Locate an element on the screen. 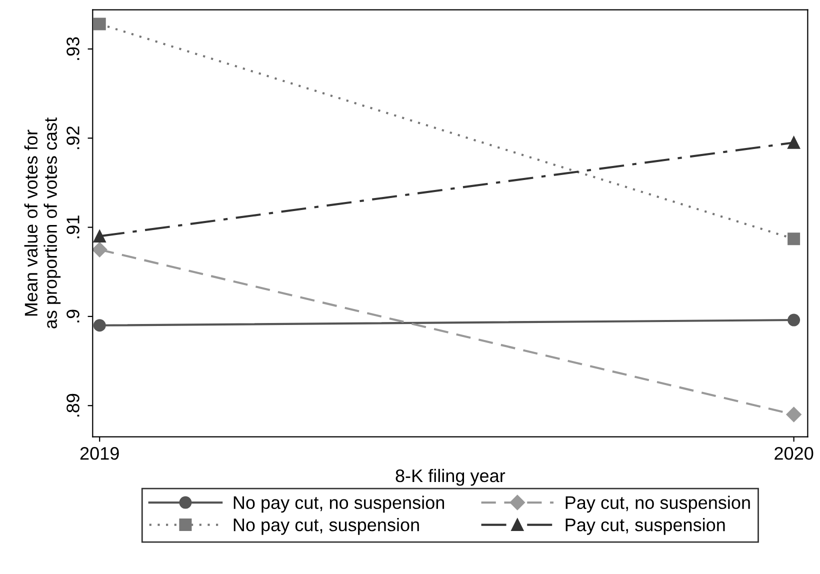 Image resolution: width=820 pixels, height=574 pixels. legend-label: No pay cut, no suspension is located at coordinates (339, 504).